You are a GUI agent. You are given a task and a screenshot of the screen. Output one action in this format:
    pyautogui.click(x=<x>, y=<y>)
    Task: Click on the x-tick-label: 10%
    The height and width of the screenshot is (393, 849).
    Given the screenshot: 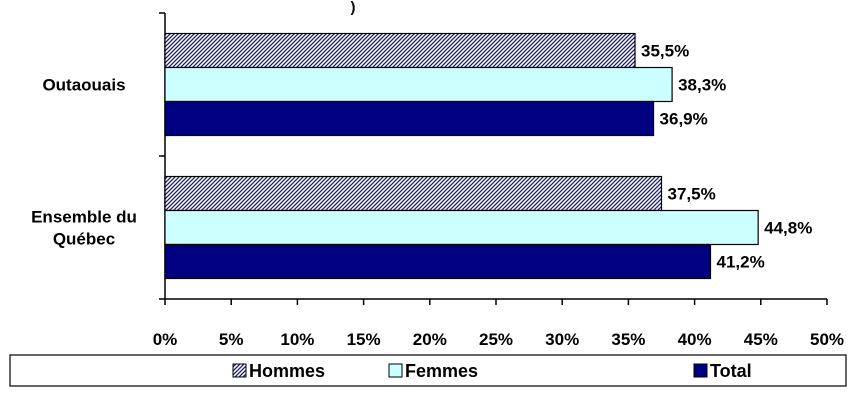 What is the action you would take?
    pyautogui.click(x=297, y=339)
    